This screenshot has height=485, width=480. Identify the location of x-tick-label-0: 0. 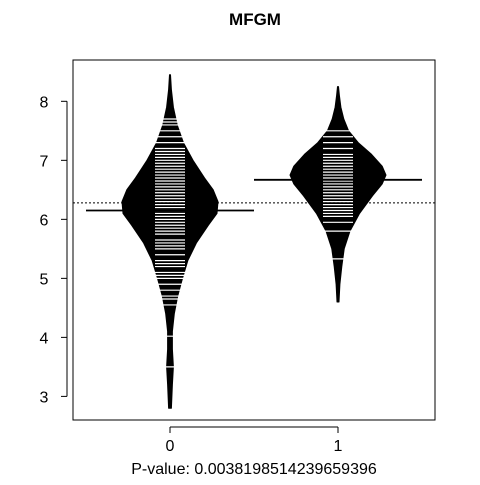
(170, 446).